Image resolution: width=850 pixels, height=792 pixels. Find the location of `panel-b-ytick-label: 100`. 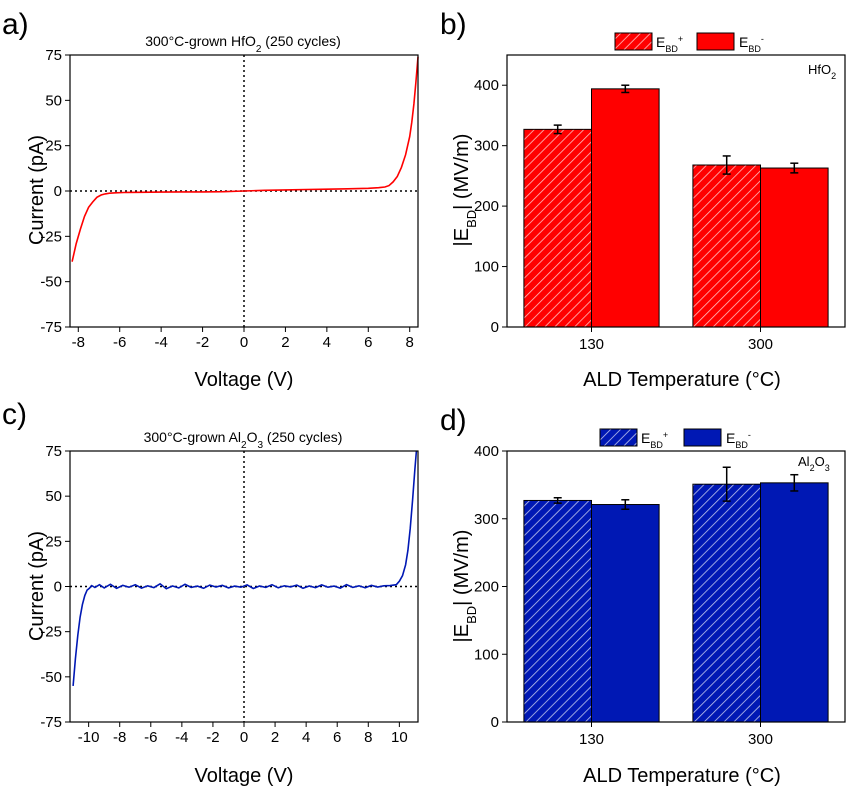

panel-b-ytick-label: 100 is located at coordinates (486, 267).